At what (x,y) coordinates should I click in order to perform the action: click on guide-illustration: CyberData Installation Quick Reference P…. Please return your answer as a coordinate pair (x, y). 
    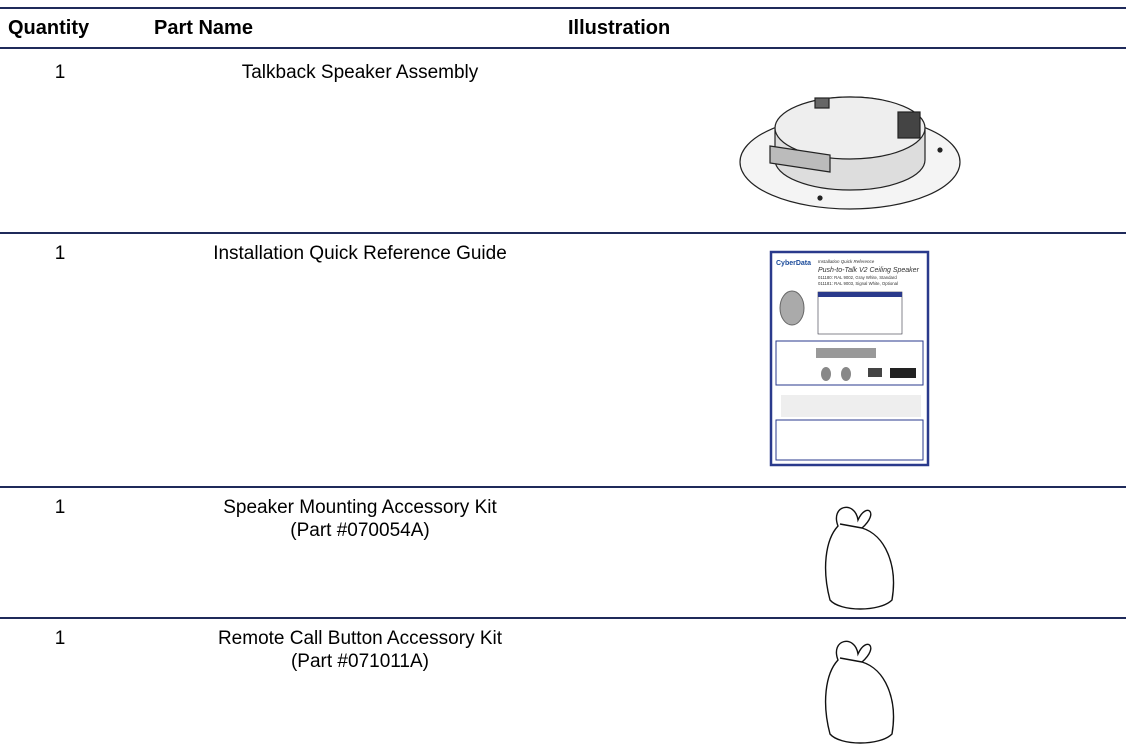
    Looking at the image, I should click on (849, 358).